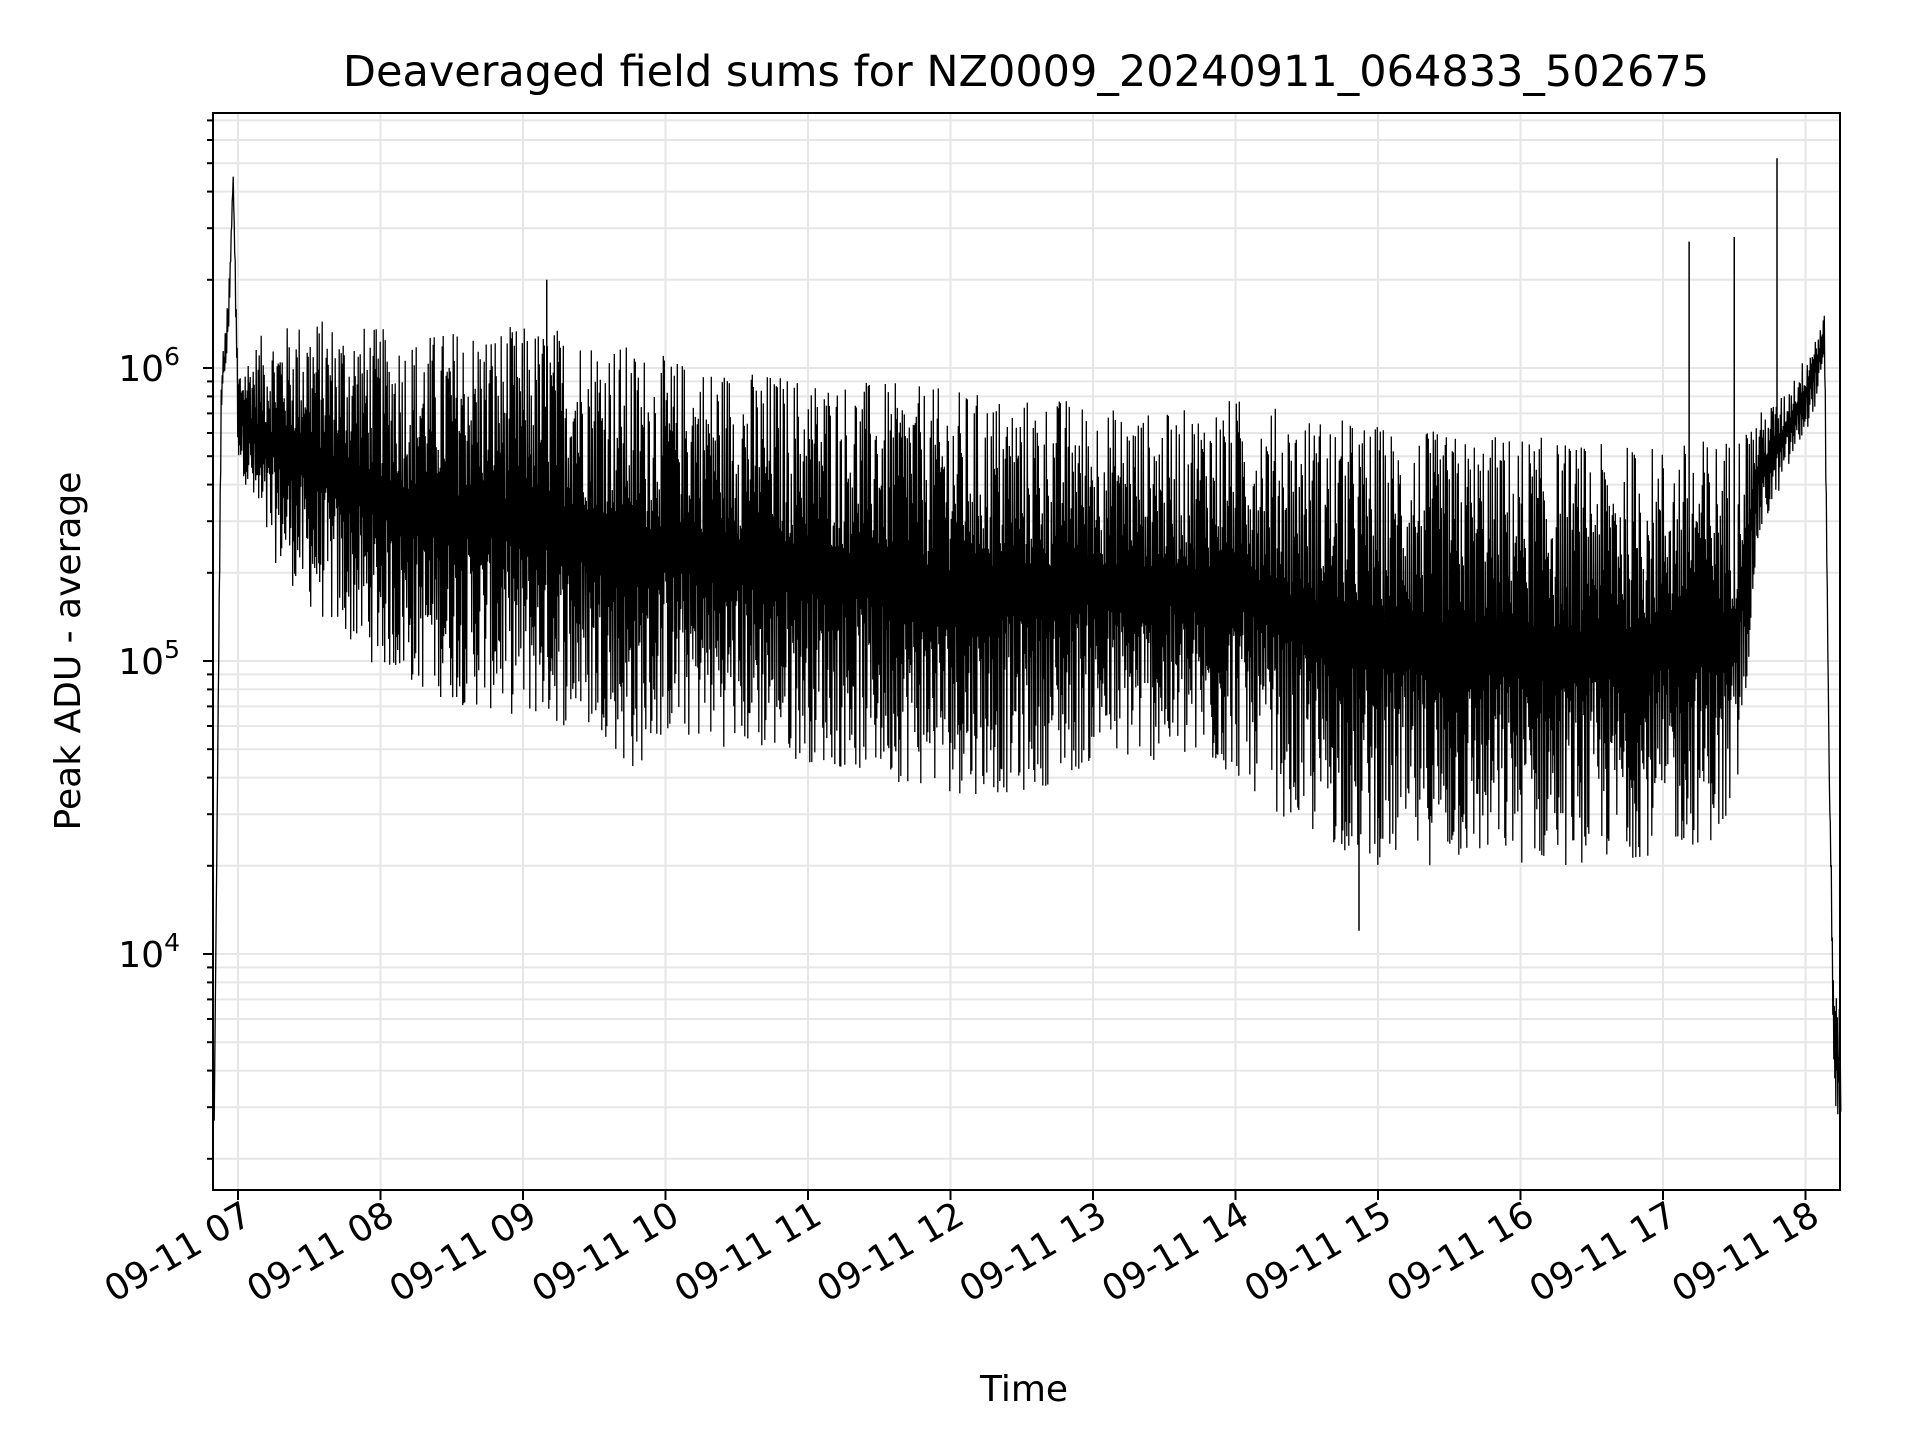 The image size is (1920, 1440). I want to click on y-tick-exponent: 5, so click(172, 649).